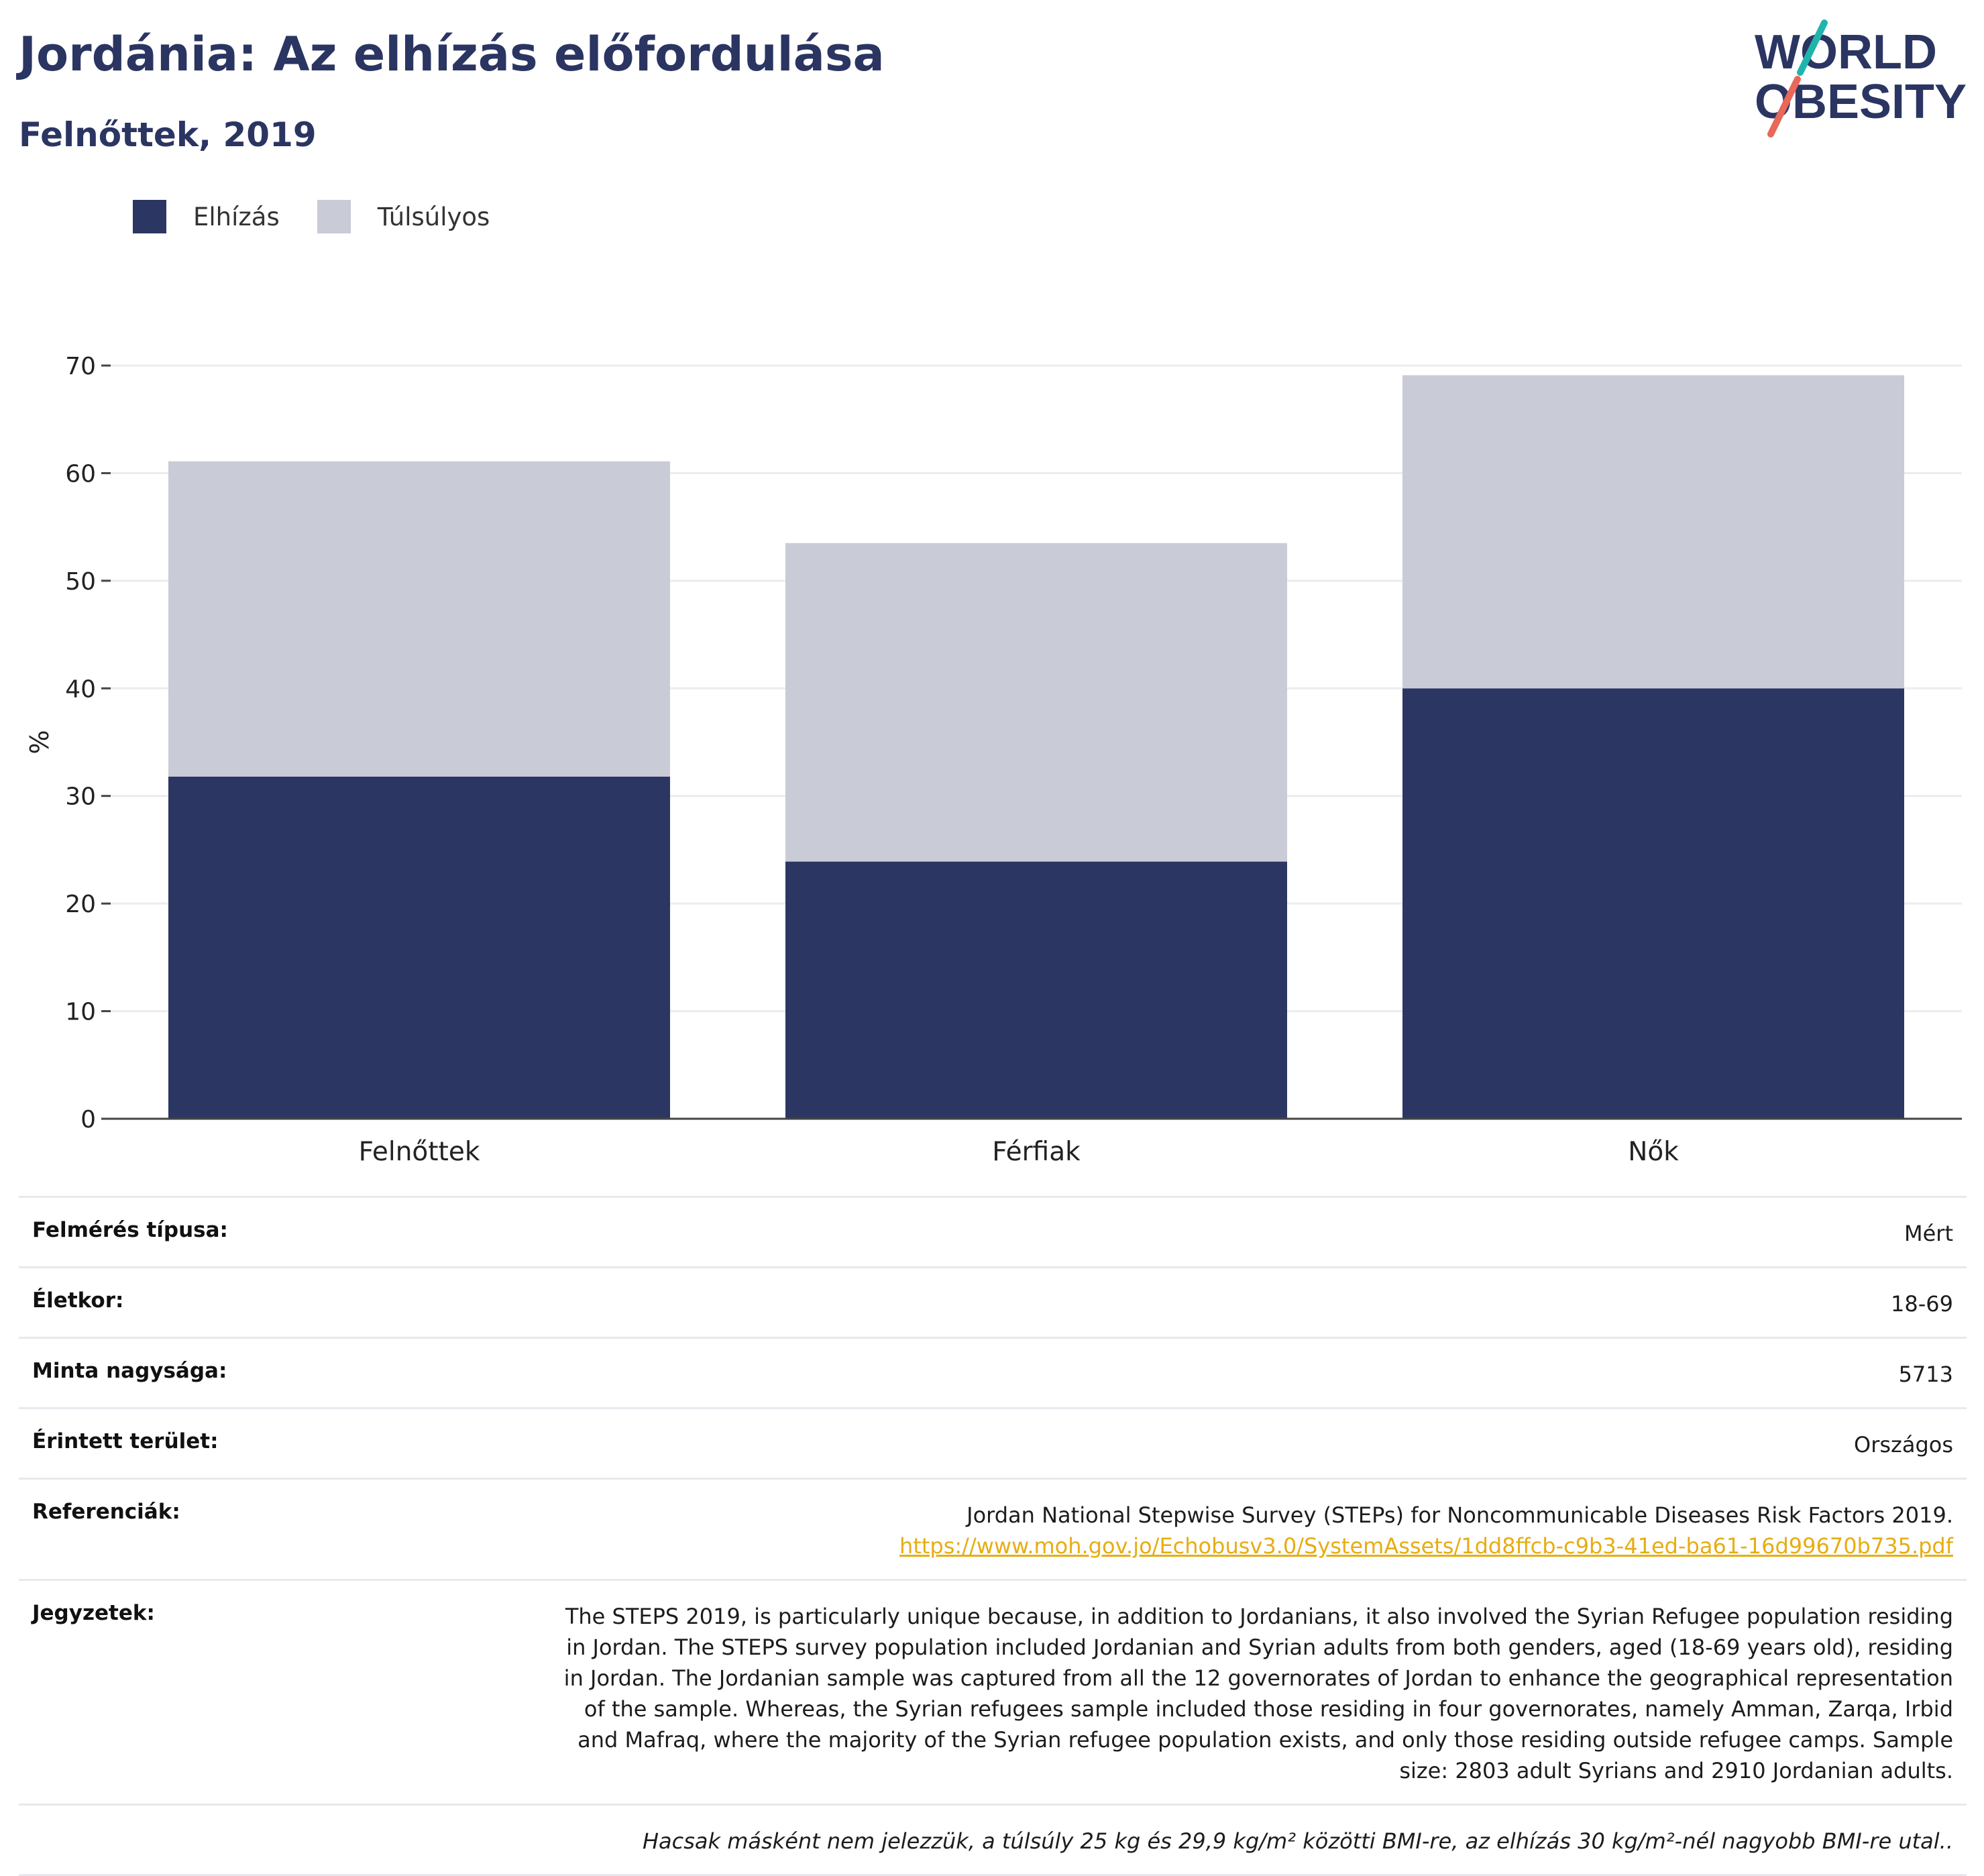 The image size is (1984, 1876). I want to click on y-tick-label: 50, so click(80, 582).